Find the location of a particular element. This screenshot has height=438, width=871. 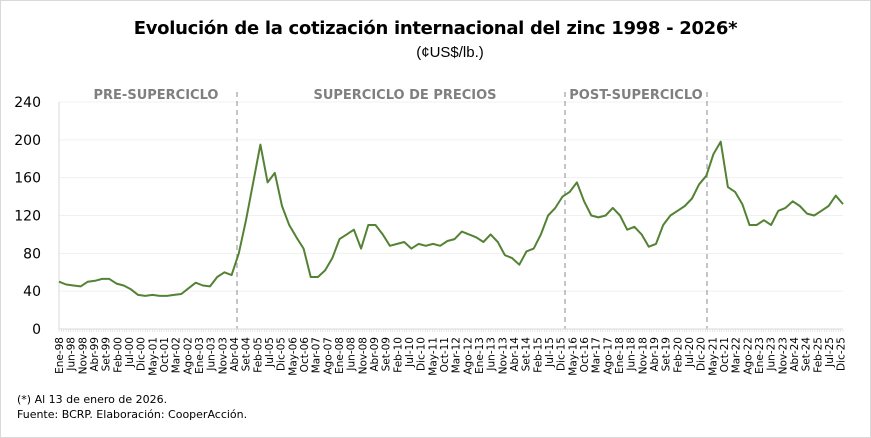

y-tick-label: 120 is located at coordinates (27, 217).